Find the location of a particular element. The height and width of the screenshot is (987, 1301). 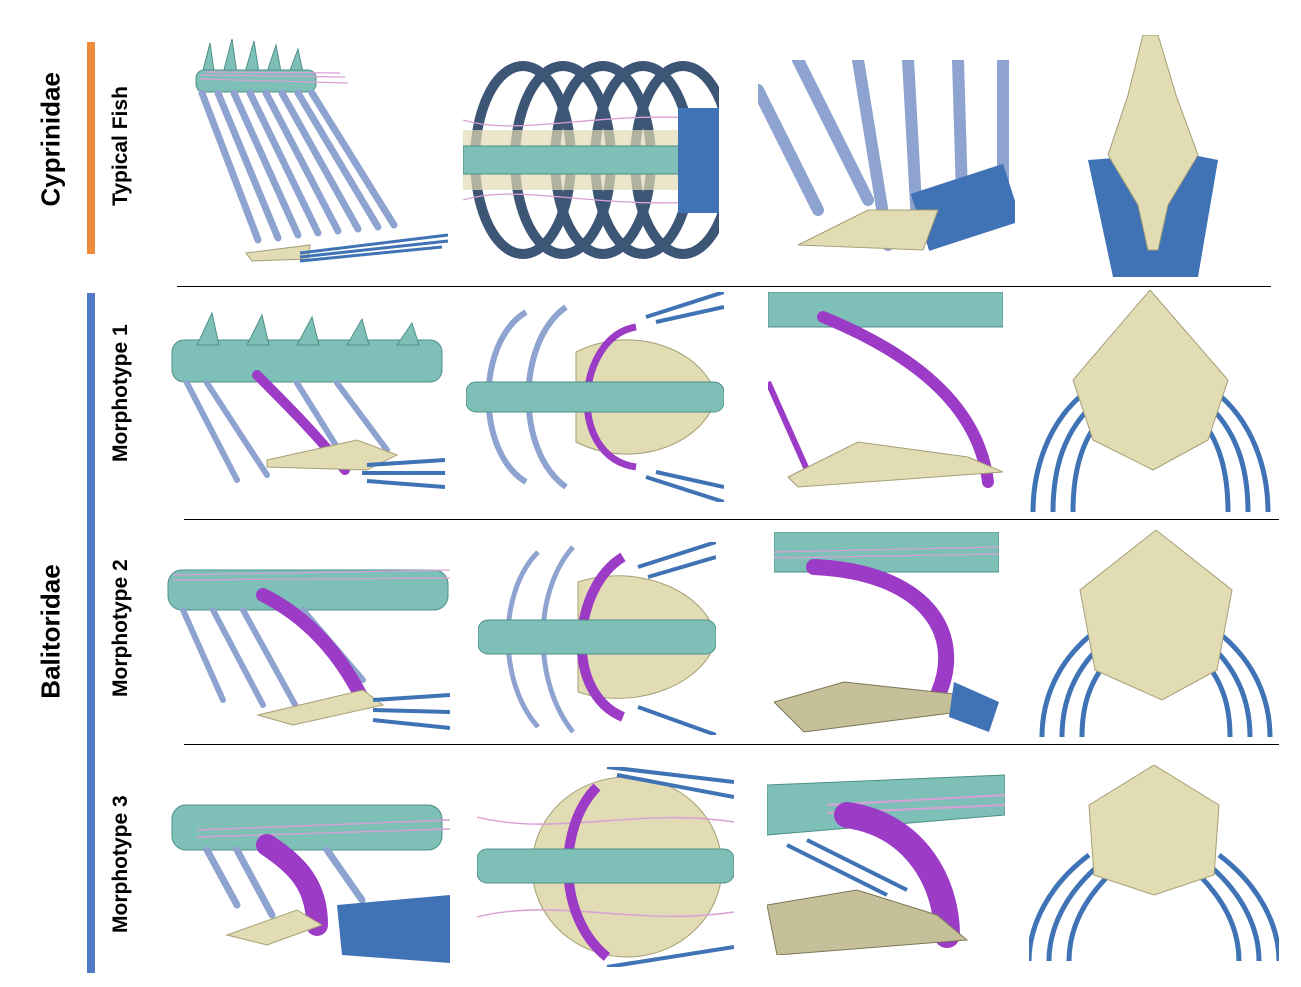

morphotype-2-lateral-view is located at coordinates (306, 636).